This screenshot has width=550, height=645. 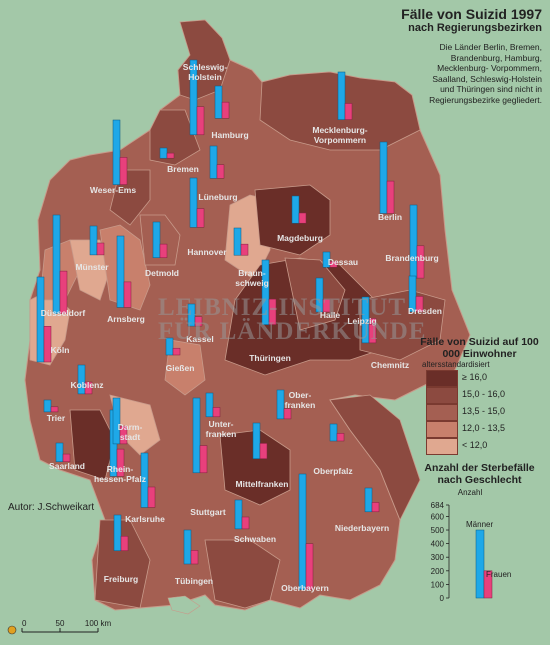 I want to click on sex-axis-tick-label: 500, so click(x=438, y=530).